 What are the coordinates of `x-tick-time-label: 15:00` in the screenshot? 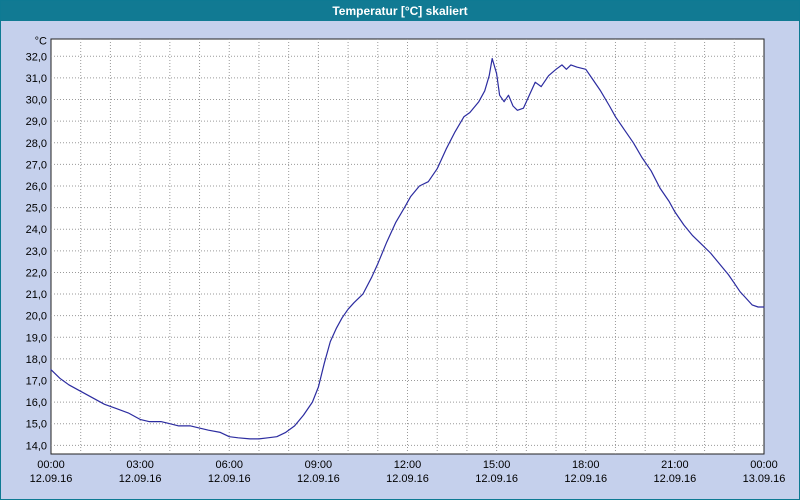 It's located at (497, 465).